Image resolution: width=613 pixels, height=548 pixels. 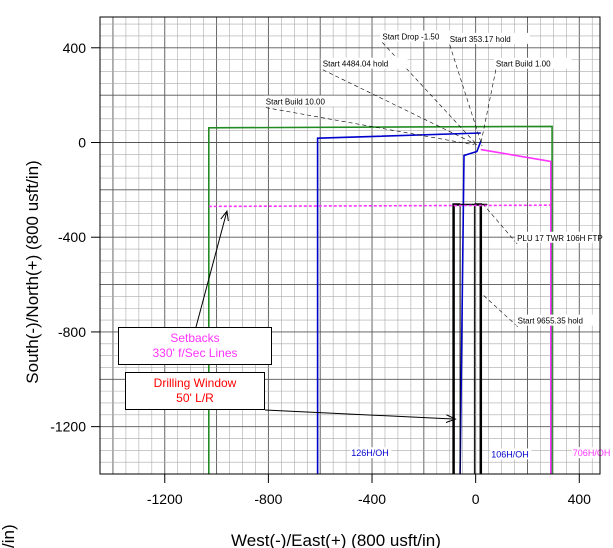 I want to click on well-label: 706H/OH, so click(x=592, y=453).